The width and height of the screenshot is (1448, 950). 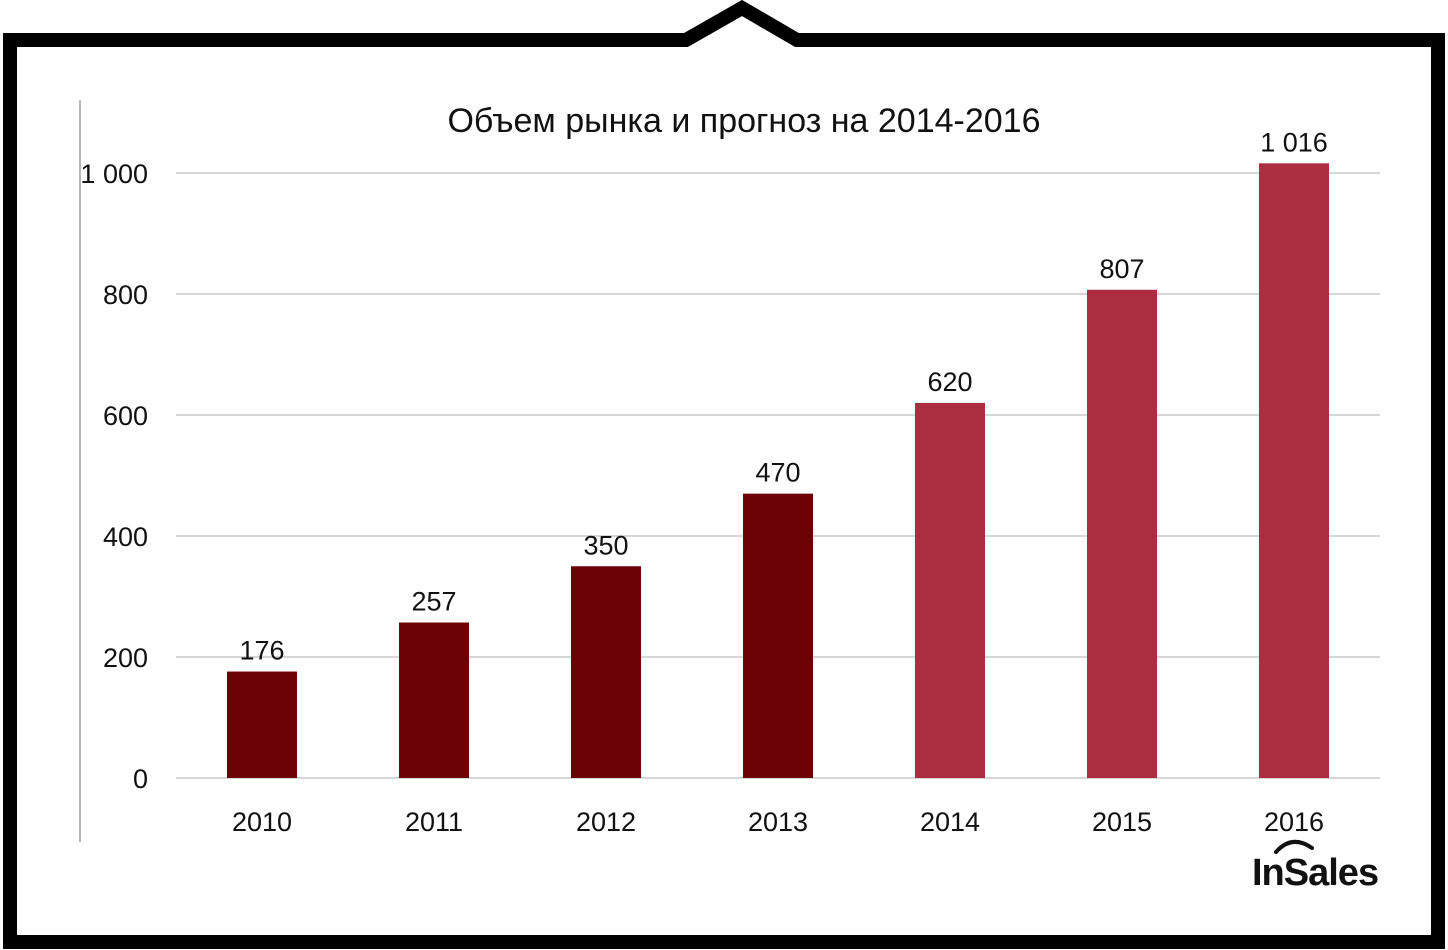 What do you see at coordinates (606, 822) in the screenshot?
I see `x-tick-label-2012: 2012` at bounding box center [606, 822].